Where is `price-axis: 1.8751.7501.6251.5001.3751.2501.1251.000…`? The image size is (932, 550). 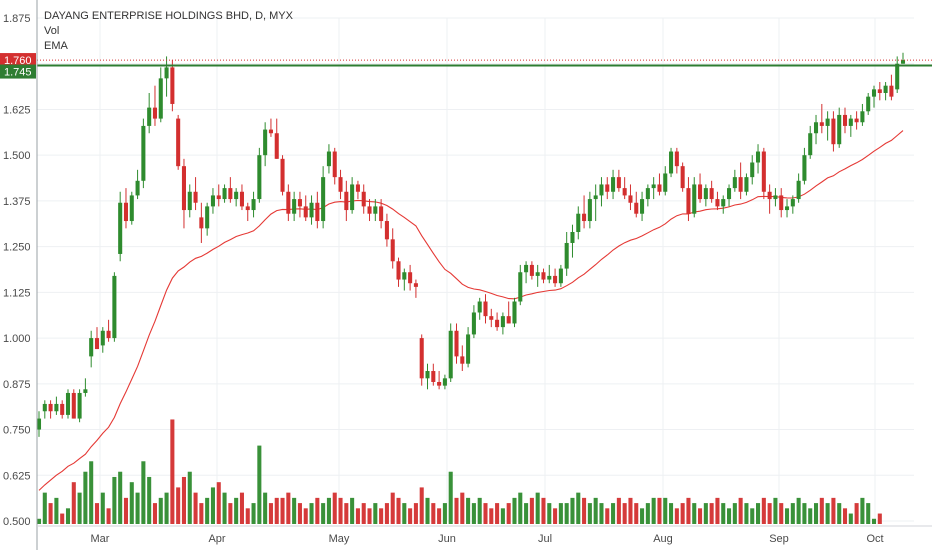 price-axis: 1.8751.7501.6251.5001.3751.2501.1251.000… is located at coordinates (17, 270).